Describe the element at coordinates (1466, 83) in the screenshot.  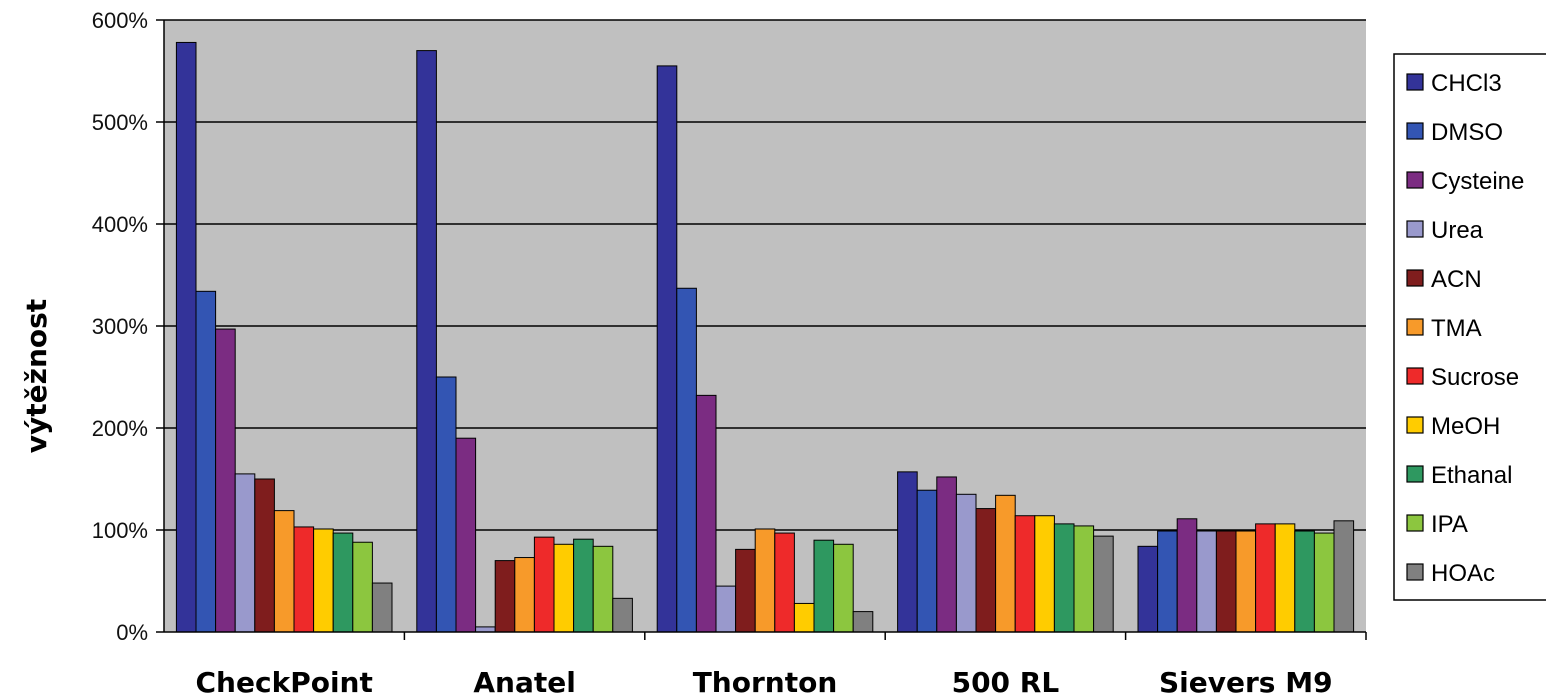
I see `legend-label: CHCl3` at that location.